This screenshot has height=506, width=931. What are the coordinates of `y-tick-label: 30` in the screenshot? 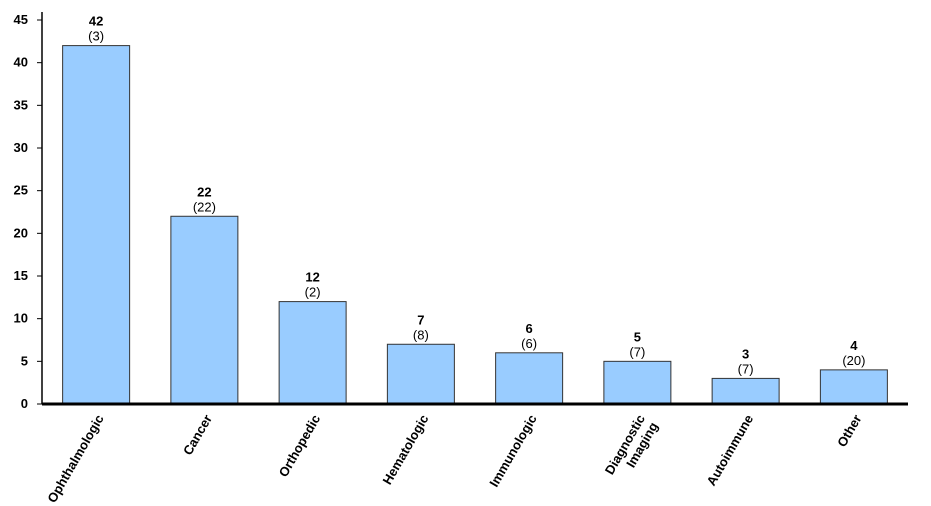 It's located at (21, 147).